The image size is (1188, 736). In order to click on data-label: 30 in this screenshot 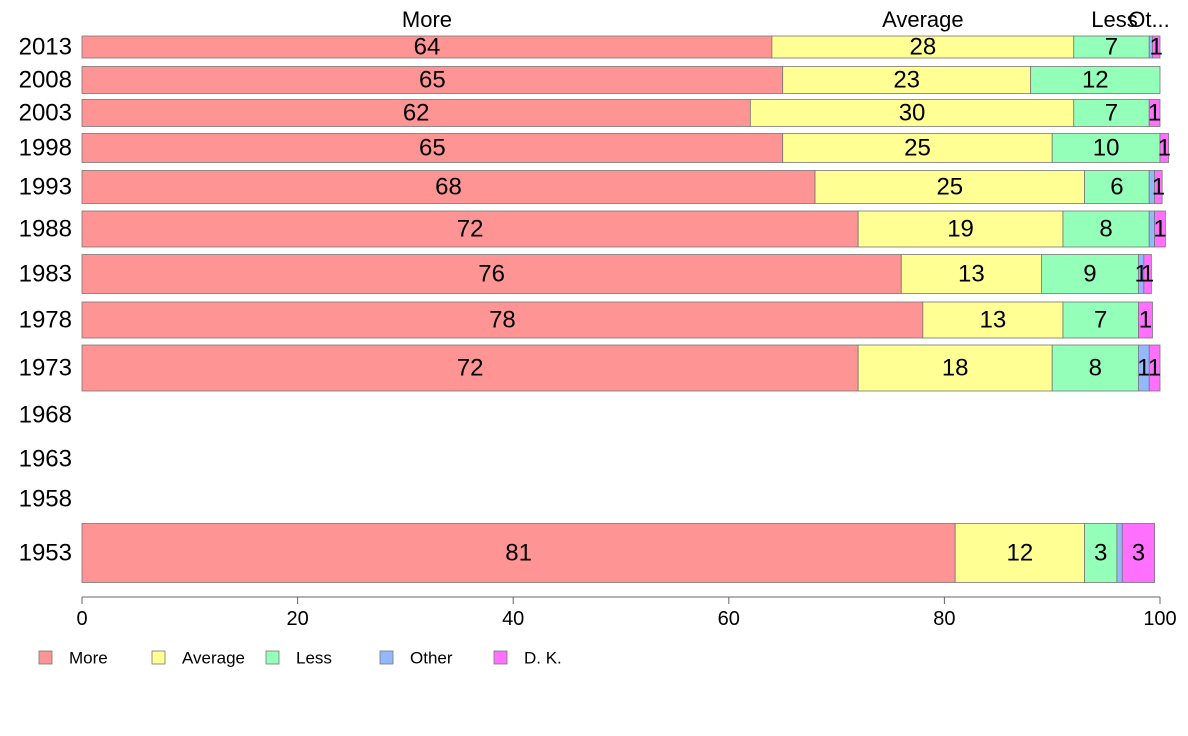, I will do `click(912, 113)`.